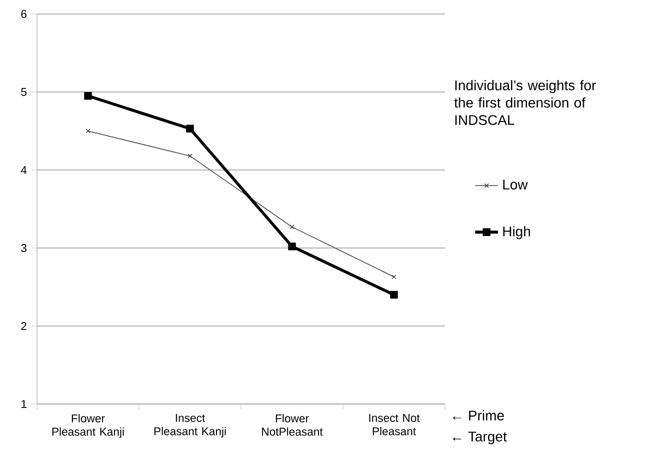 The width and height of the screenshot is (650, 450). I want to click on legend-title: Individual’s weights for the first dimension of INDSCAL, so click(525, 102).